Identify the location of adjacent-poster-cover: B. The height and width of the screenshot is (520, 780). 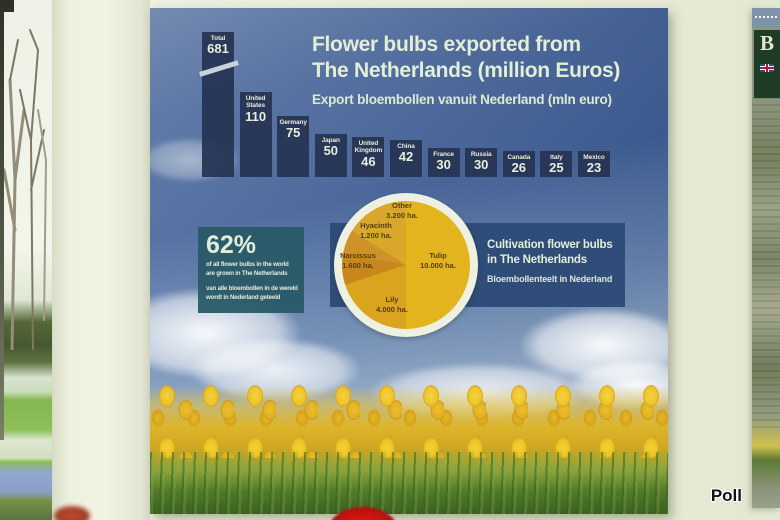
(767, 64).